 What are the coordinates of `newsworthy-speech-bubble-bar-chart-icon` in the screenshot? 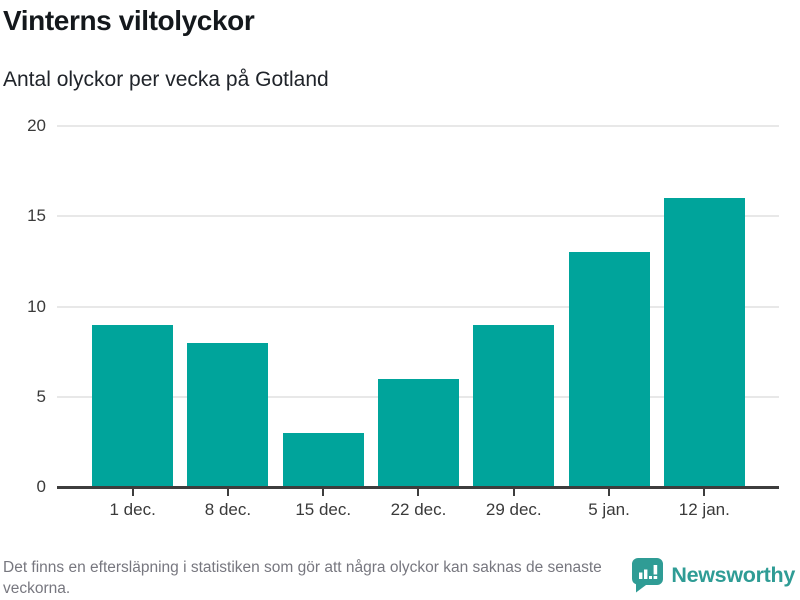 It's located at (648, 575).